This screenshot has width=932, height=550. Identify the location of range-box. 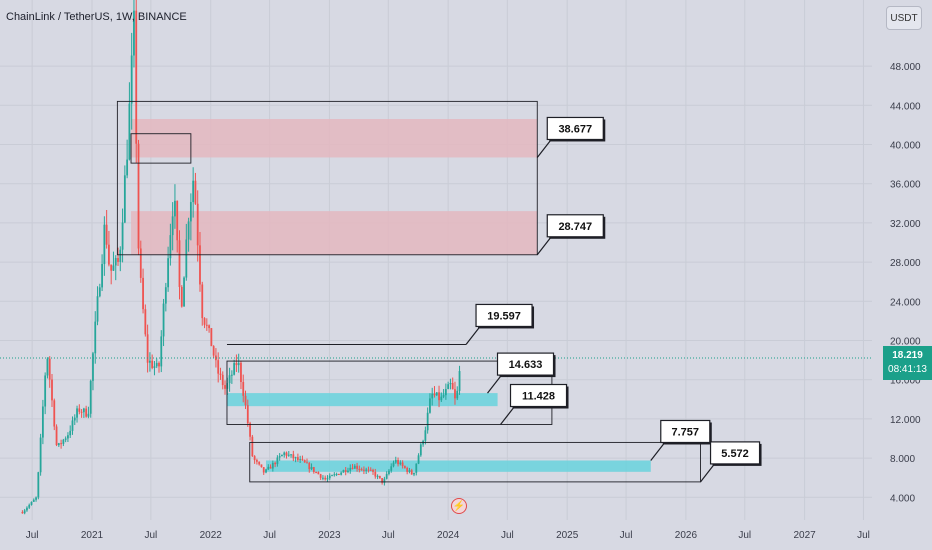
(161, 148).